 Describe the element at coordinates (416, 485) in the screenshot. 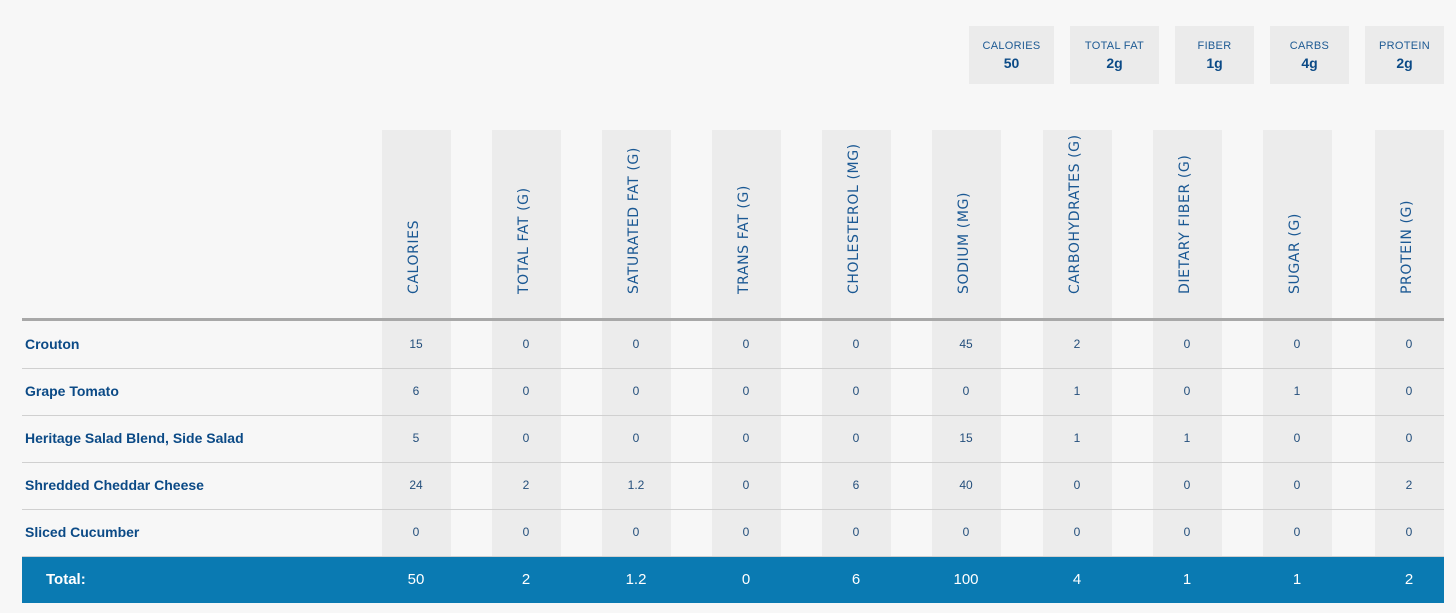

I see `table-cell: 24` at that location.